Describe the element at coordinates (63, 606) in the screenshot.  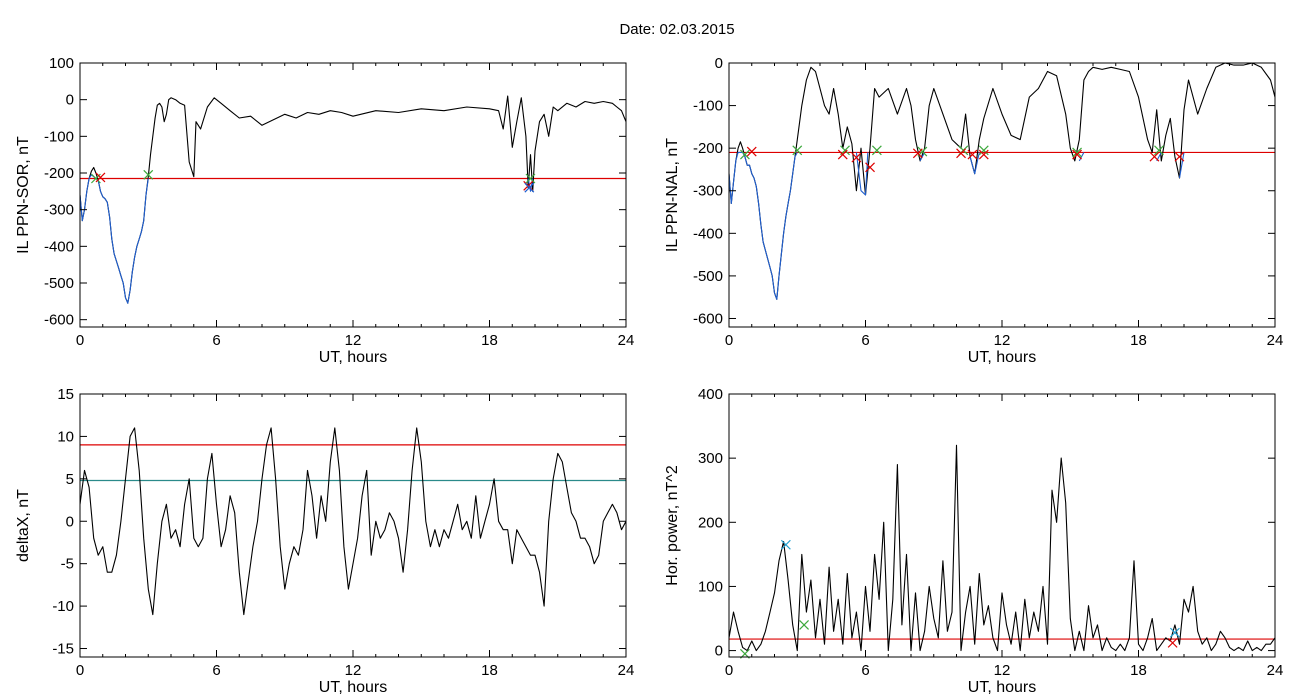
I see `y-tick-label: -10` at that location.